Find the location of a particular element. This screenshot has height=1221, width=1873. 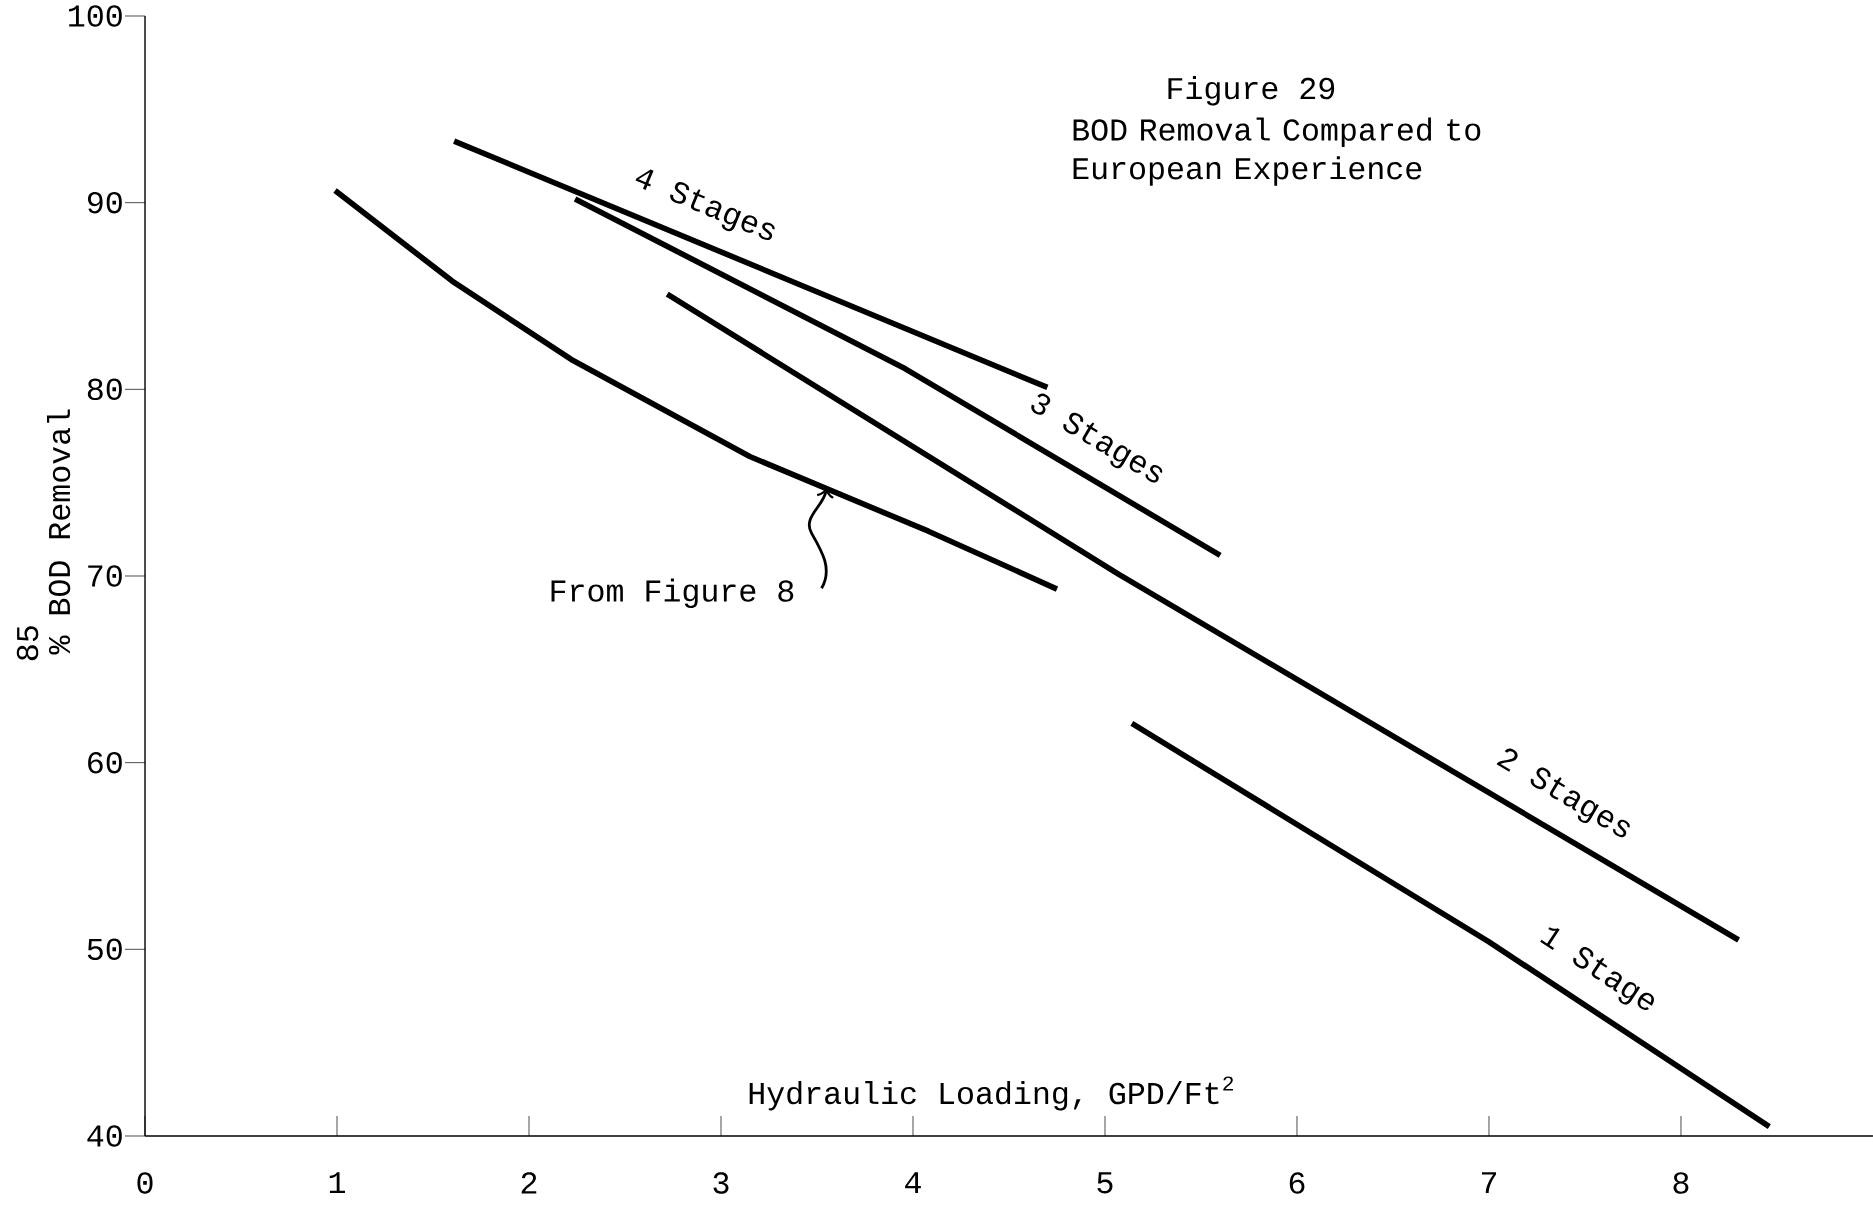

text: 85 is located at coordinates (27, 643).